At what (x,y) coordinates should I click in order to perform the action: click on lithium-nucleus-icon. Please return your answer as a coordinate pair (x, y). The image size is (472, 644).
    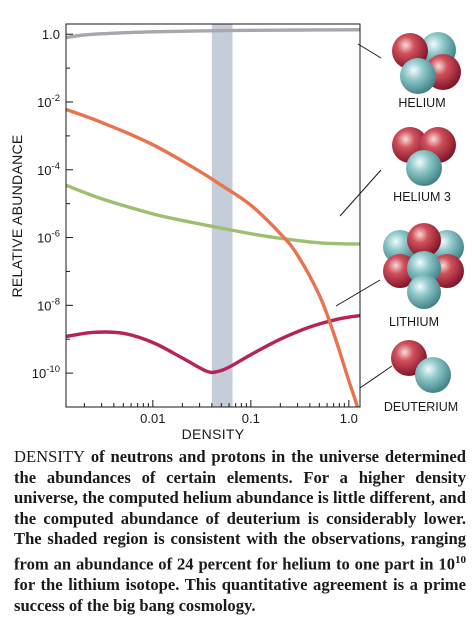
    Looking at the image, I should click on (423, 266).